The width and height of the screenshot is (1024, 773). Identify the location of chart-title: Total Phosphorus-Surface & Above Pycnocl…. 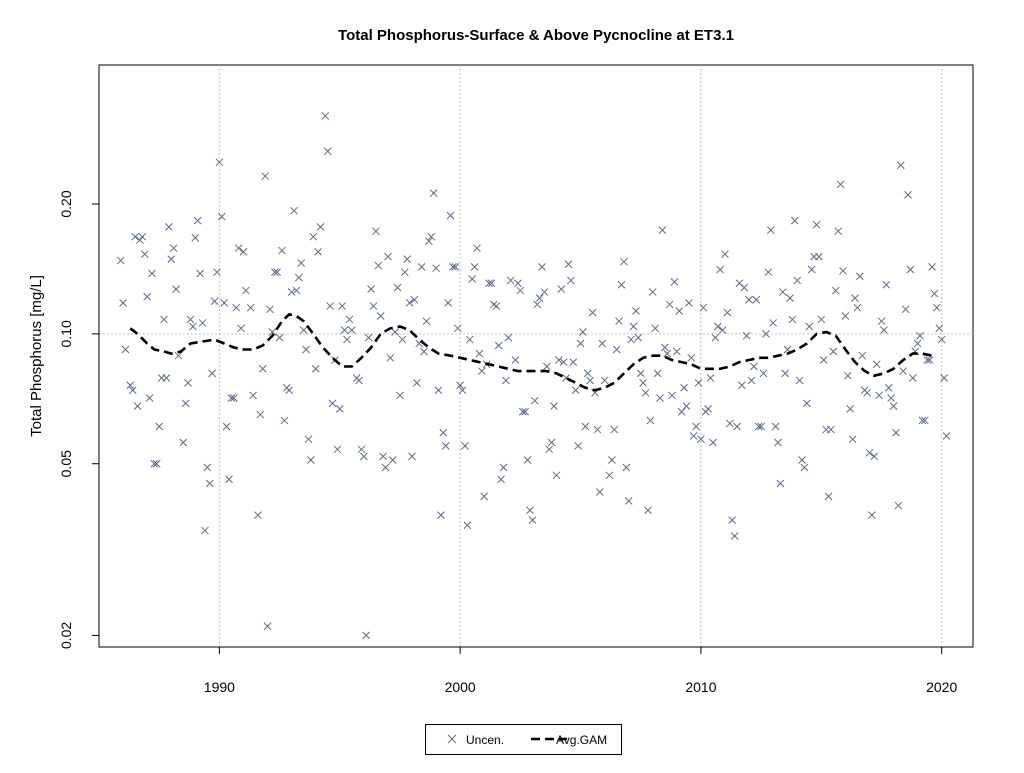
(536, 35).